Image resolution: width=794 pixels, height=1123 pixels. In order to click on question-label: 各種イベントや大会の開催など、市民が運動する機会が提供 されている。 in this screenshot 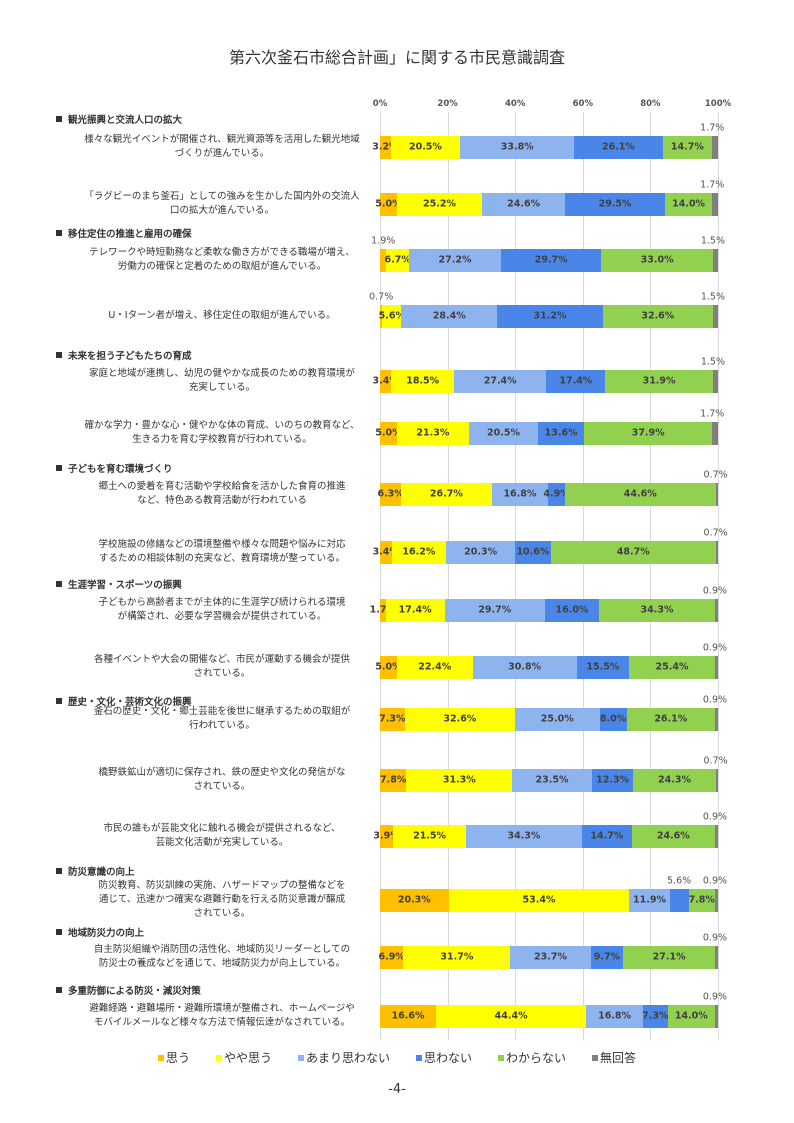, I will do `click(222, 667)`.